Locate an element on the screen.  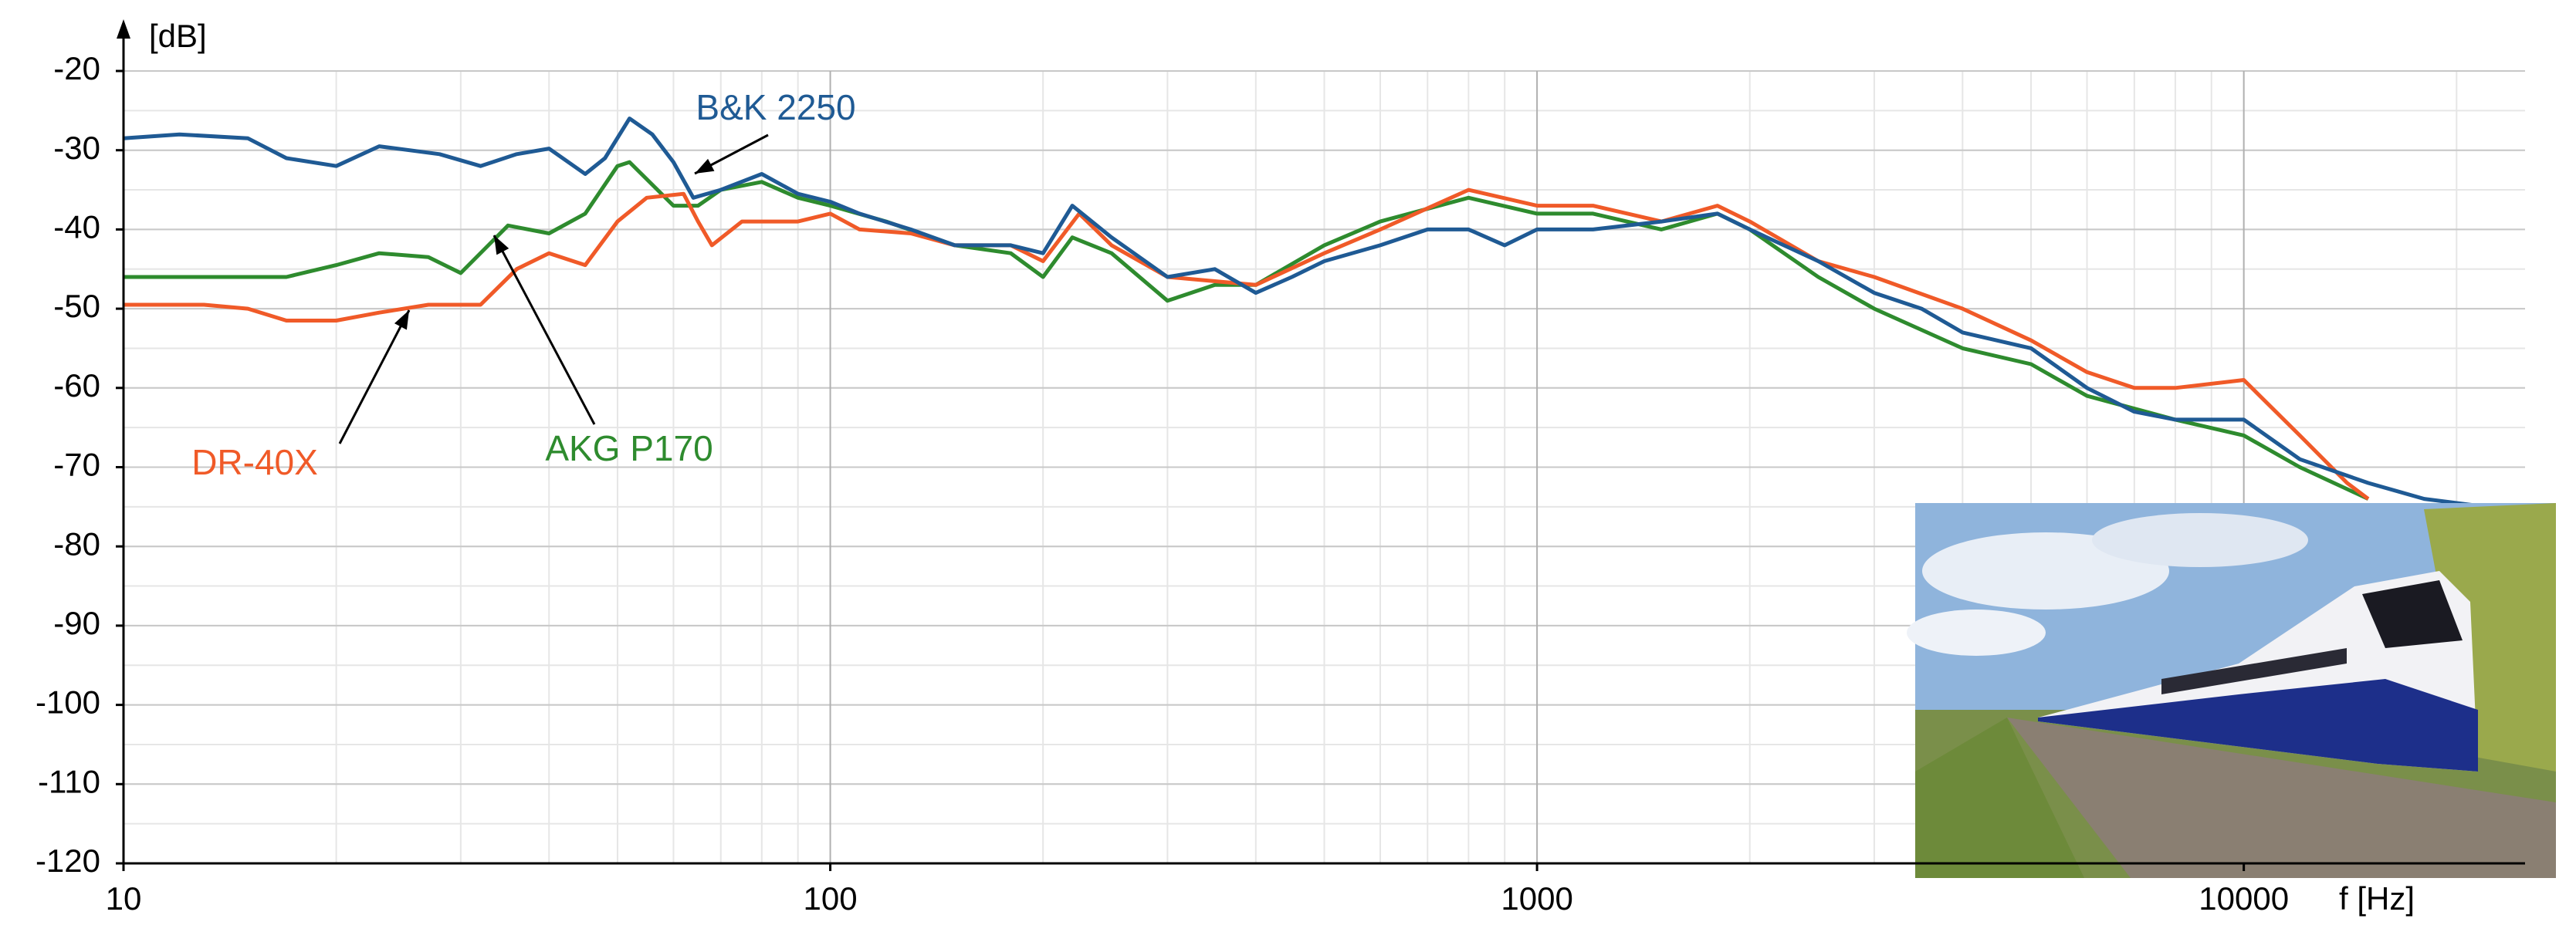
y-tick-label: -60 is located at coordinates (76, 385).